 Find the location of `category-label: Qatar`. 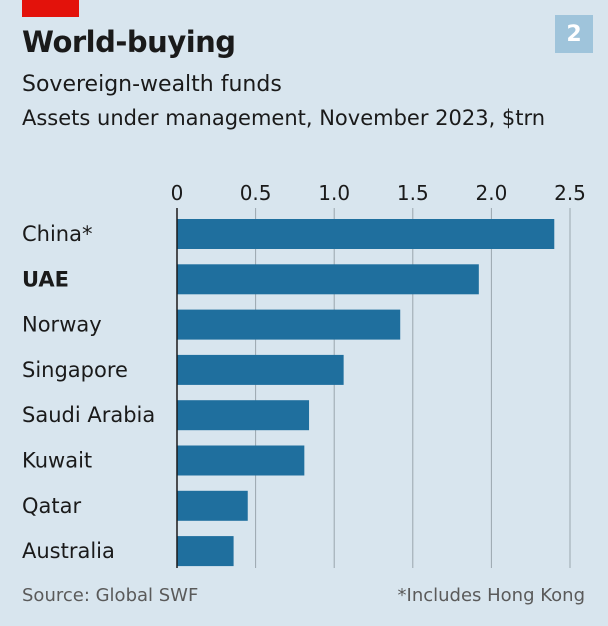

category-label: Qatar is located at coordinates (52, 506).